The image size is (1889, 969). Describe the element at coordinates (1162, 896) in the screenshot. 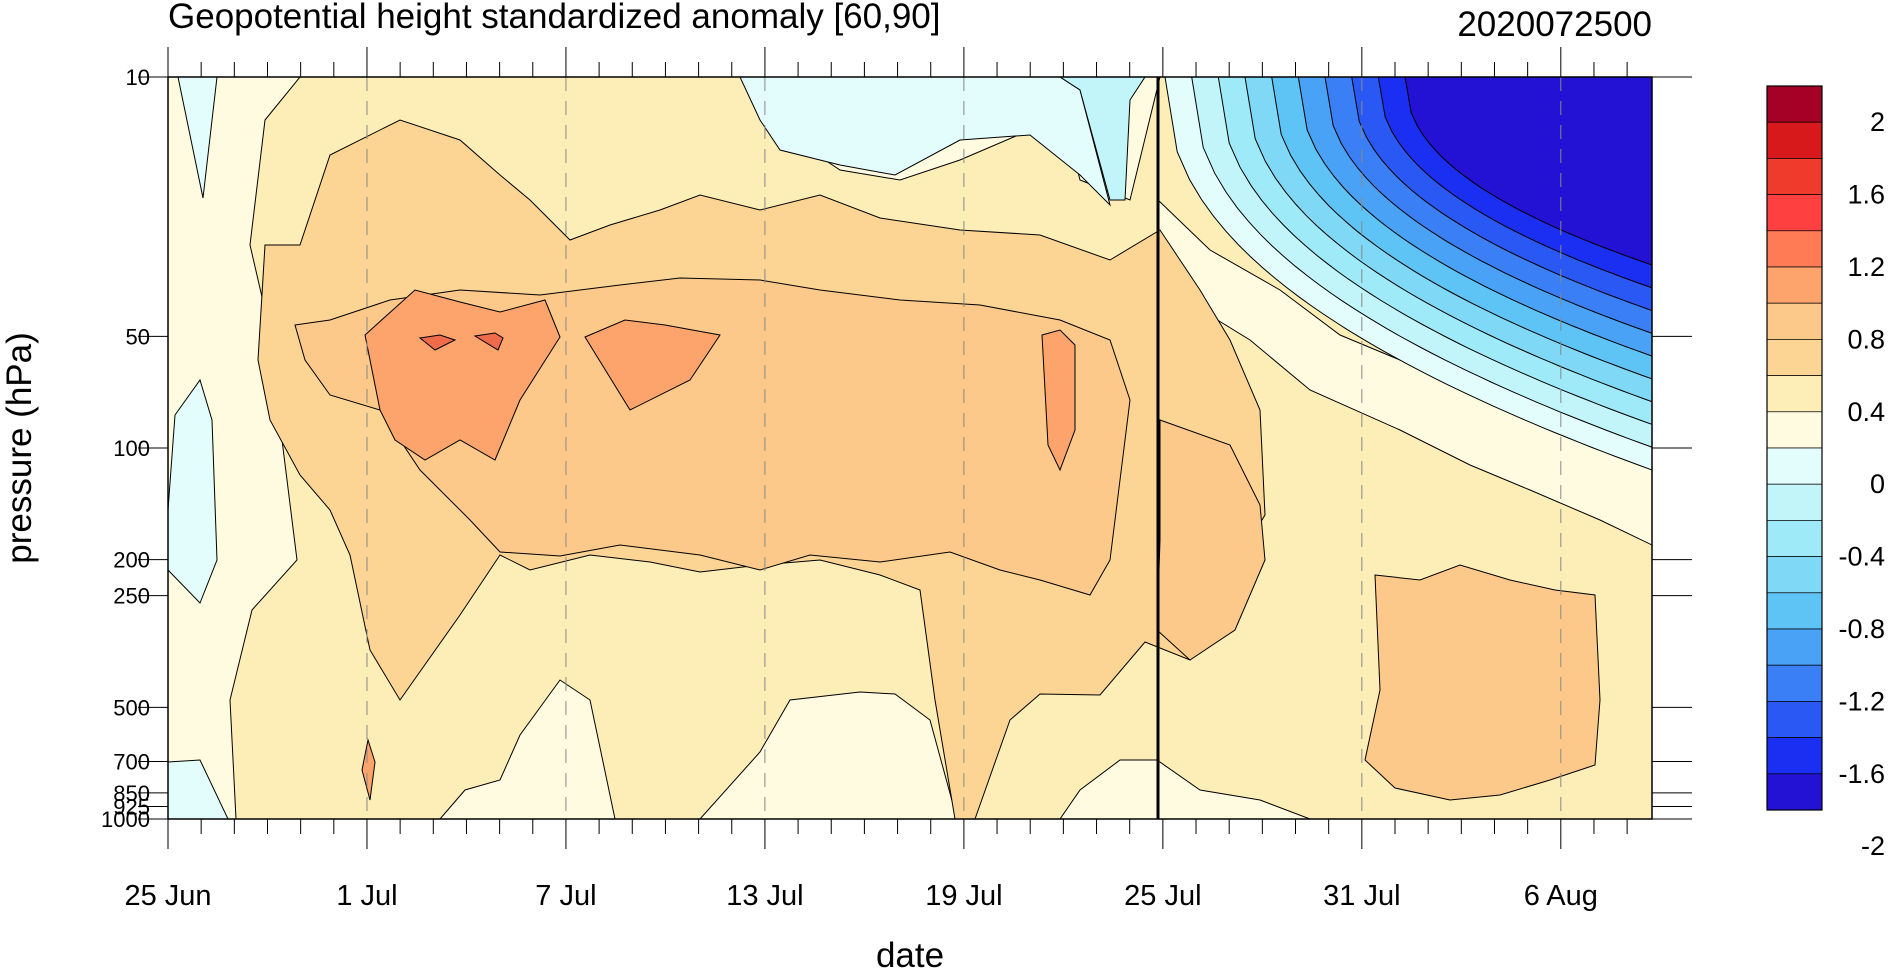

I see `x-tick-label: 25 Jul` at that location.